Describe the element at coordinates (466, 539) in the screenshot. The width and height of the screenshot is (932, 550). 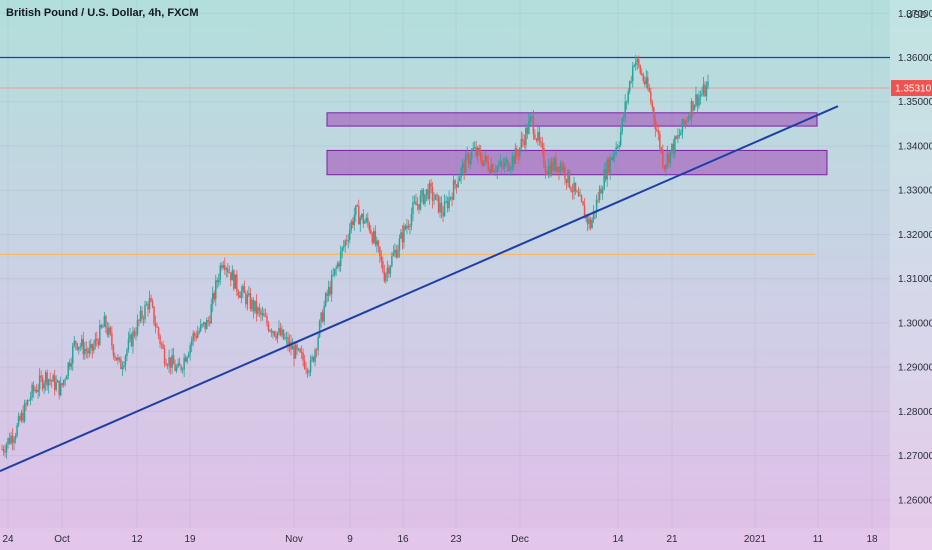
I see `time-axis: 24 Oct 12 19 Nov 9 16 23 Dec 14 21 2021 11 18` at that location.